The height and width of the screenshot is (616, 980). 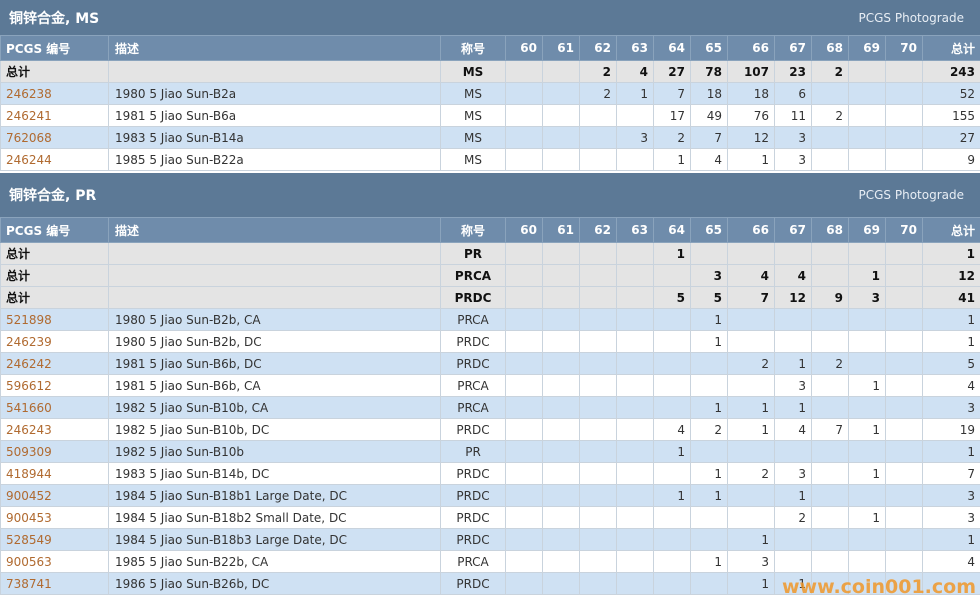 What do you see at coordinates (561, 48) in the screenshot?
I see `column-header: 61` at bounding box center [561, 48].